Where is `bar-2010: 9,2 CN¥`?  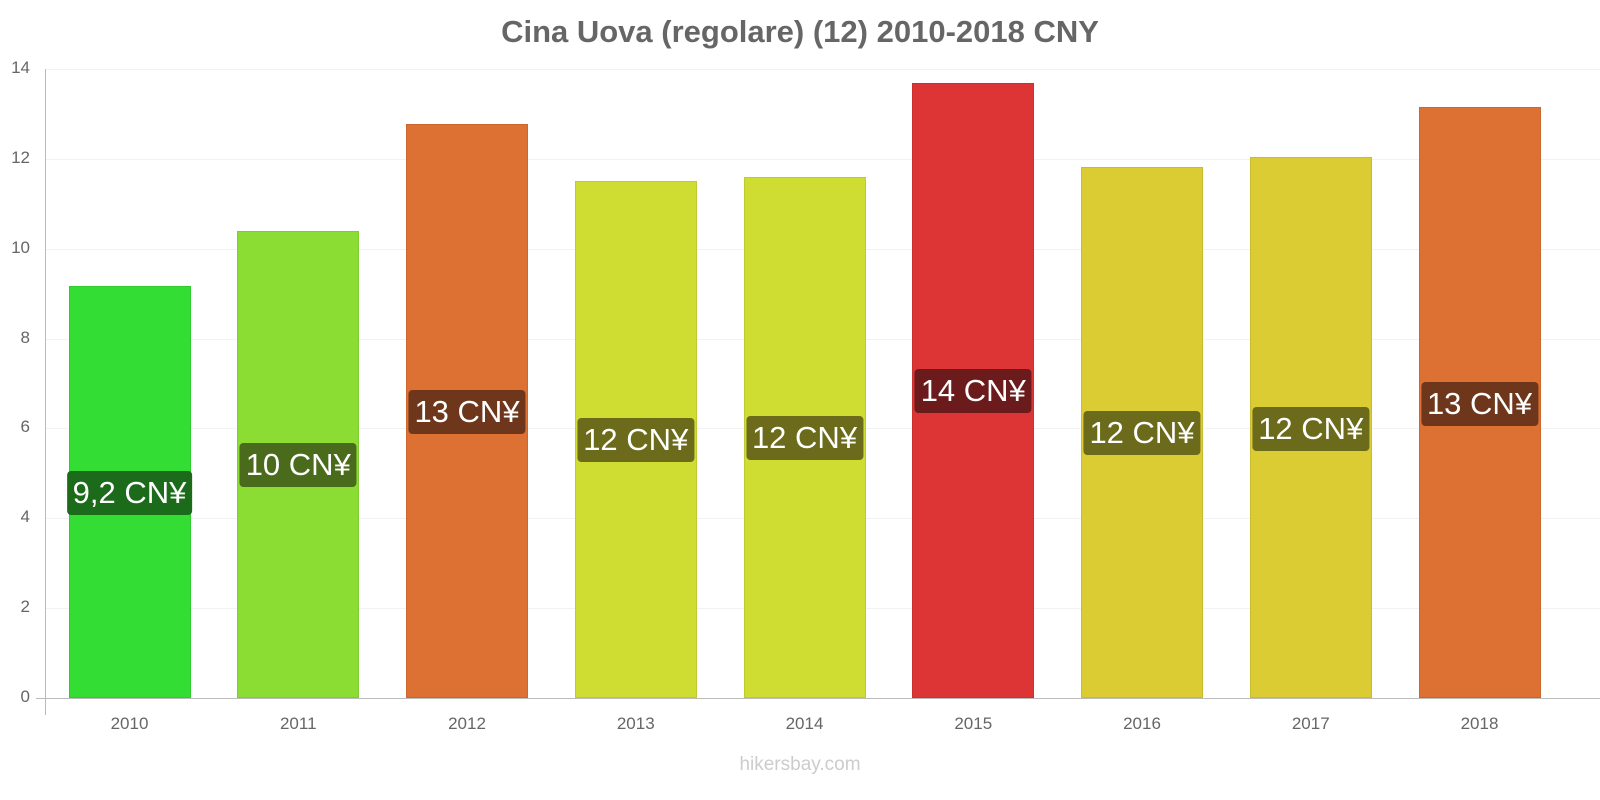 bar-2010: 9,2 CN¥ is located at coordinates (129, 492).